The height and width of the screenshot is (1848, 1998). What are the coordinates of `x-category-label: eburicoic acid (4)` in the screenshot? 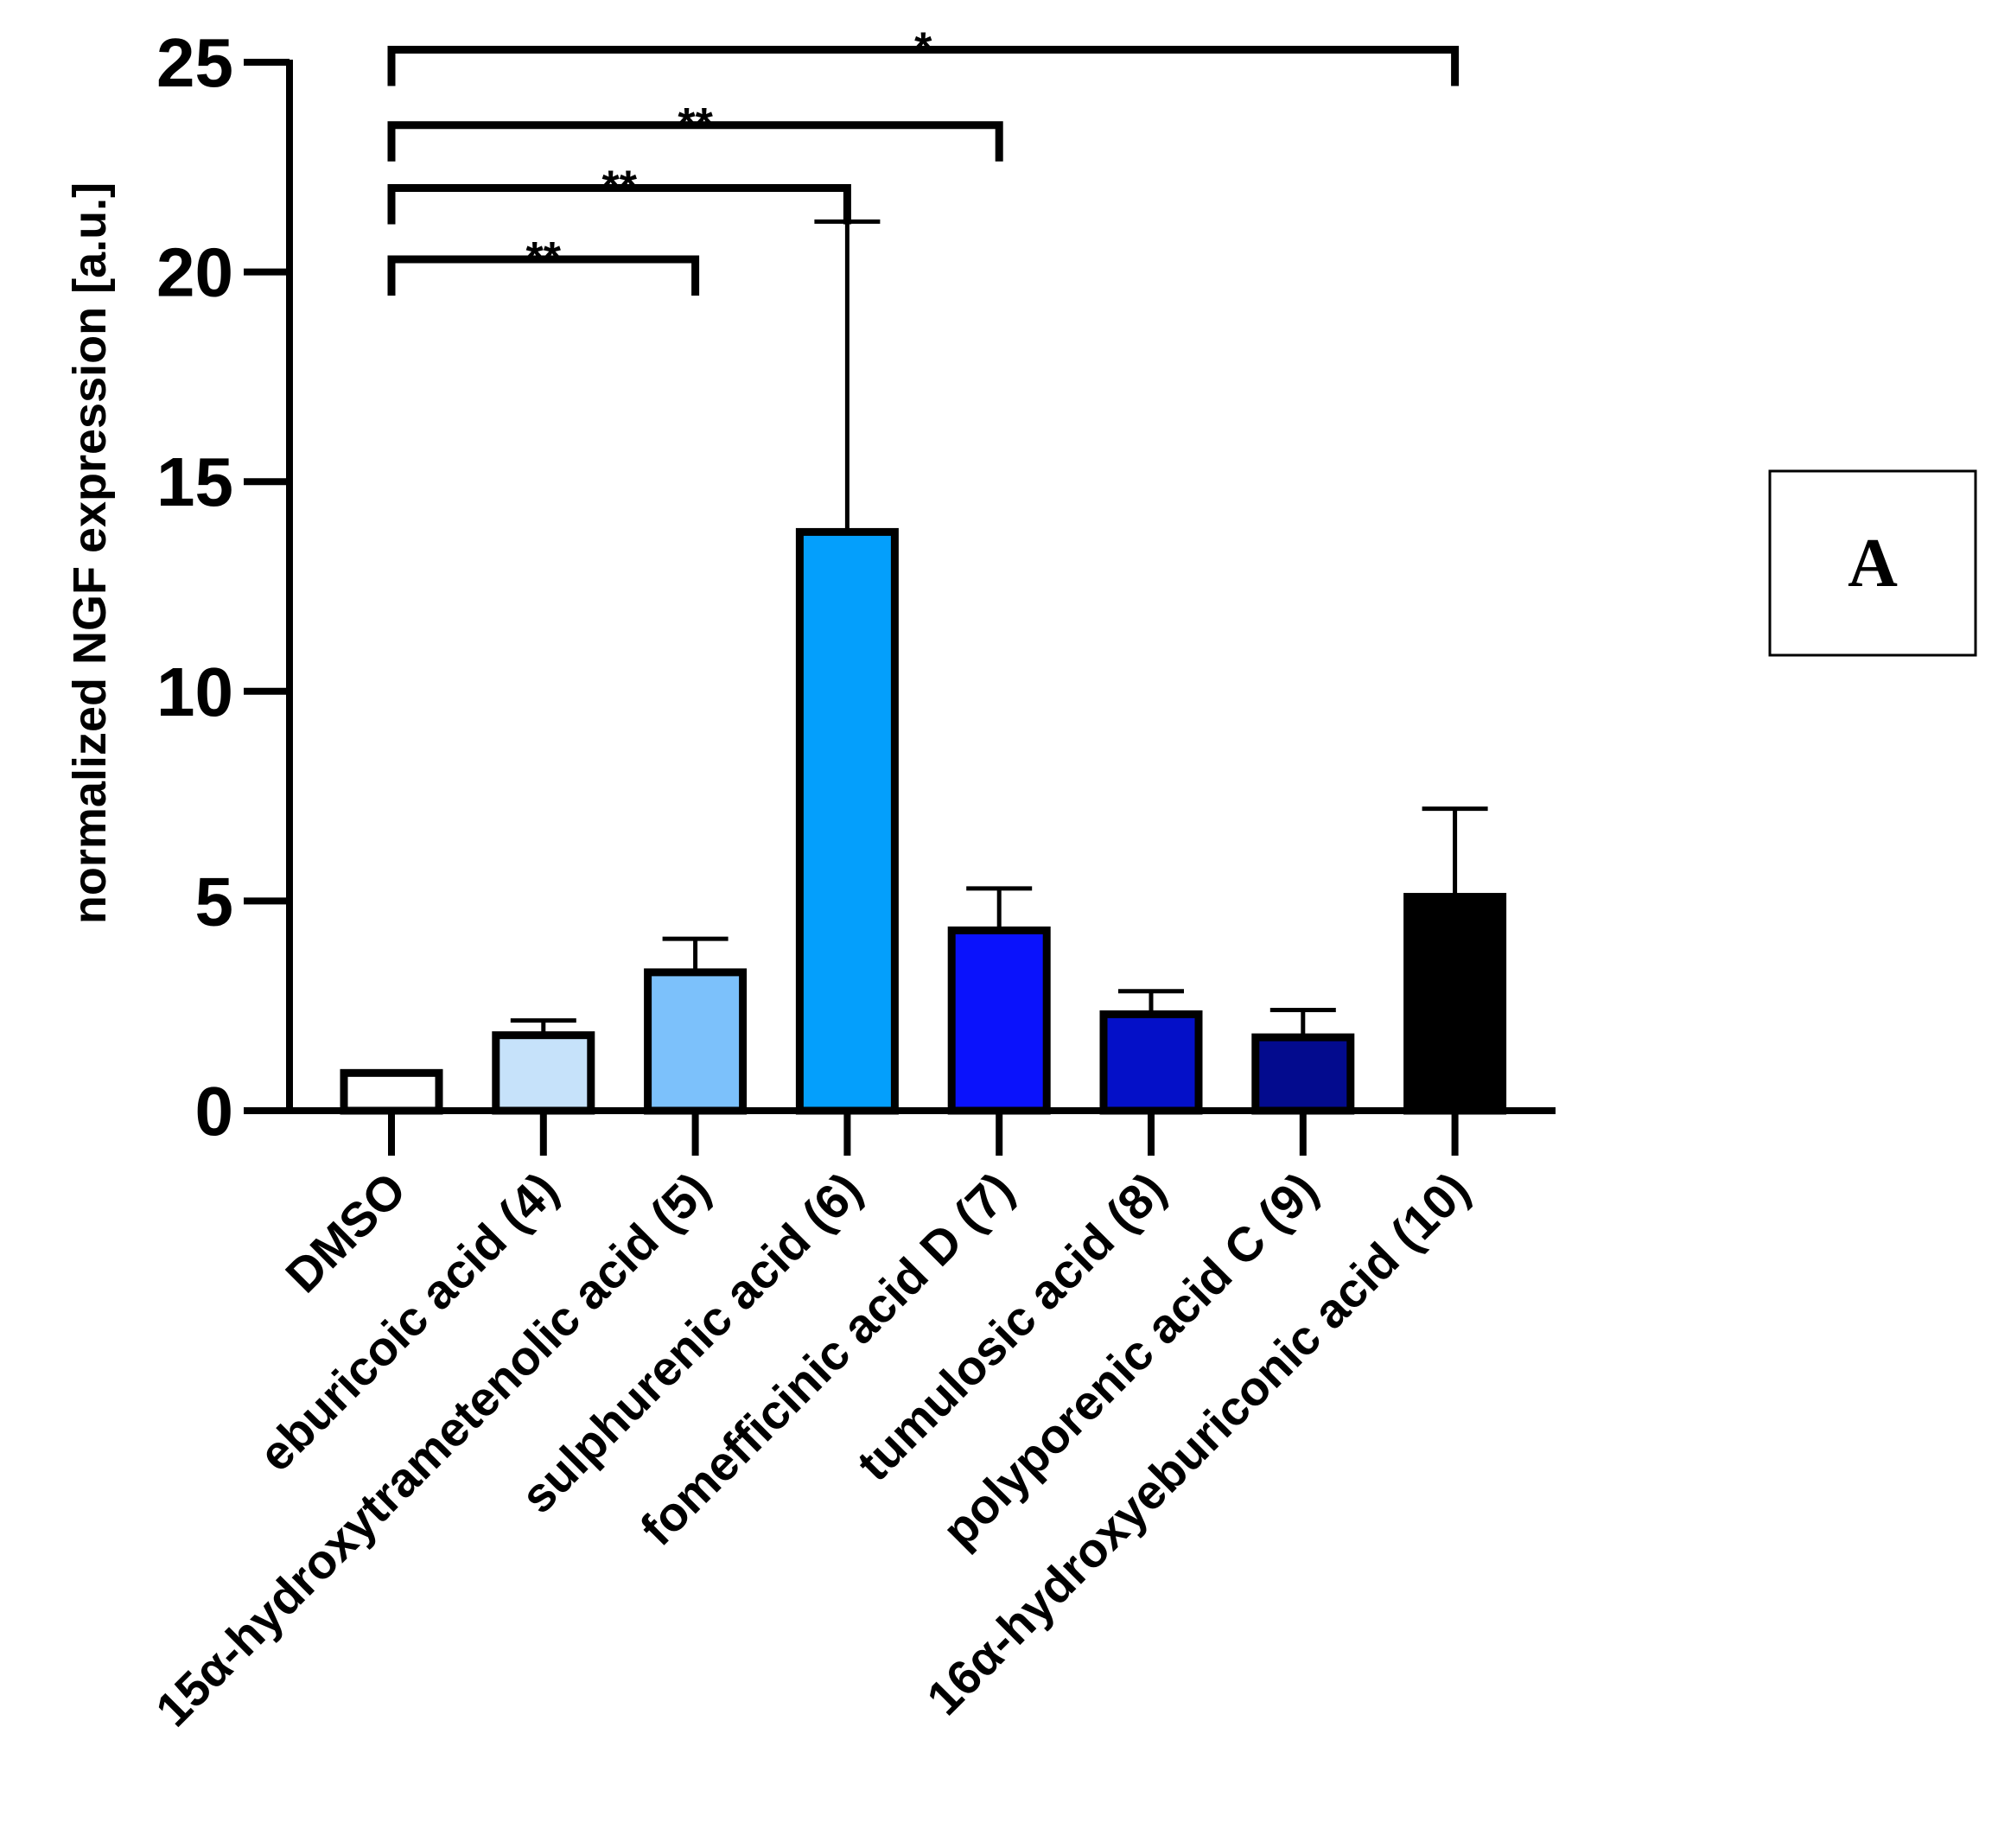 It's located at (408, 1322).